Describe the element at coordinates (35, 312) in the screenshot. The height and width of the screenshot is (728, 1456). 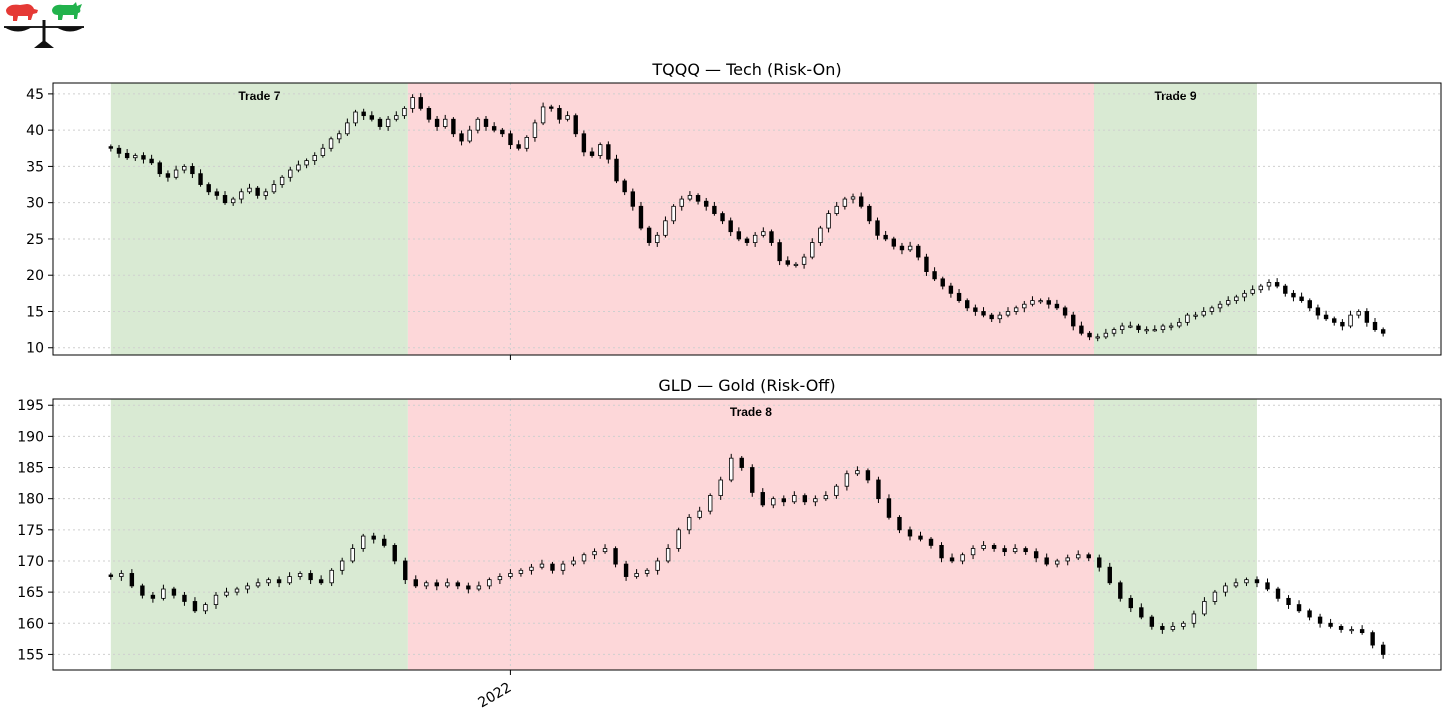
I see `y-tick-label: 15` at that location.